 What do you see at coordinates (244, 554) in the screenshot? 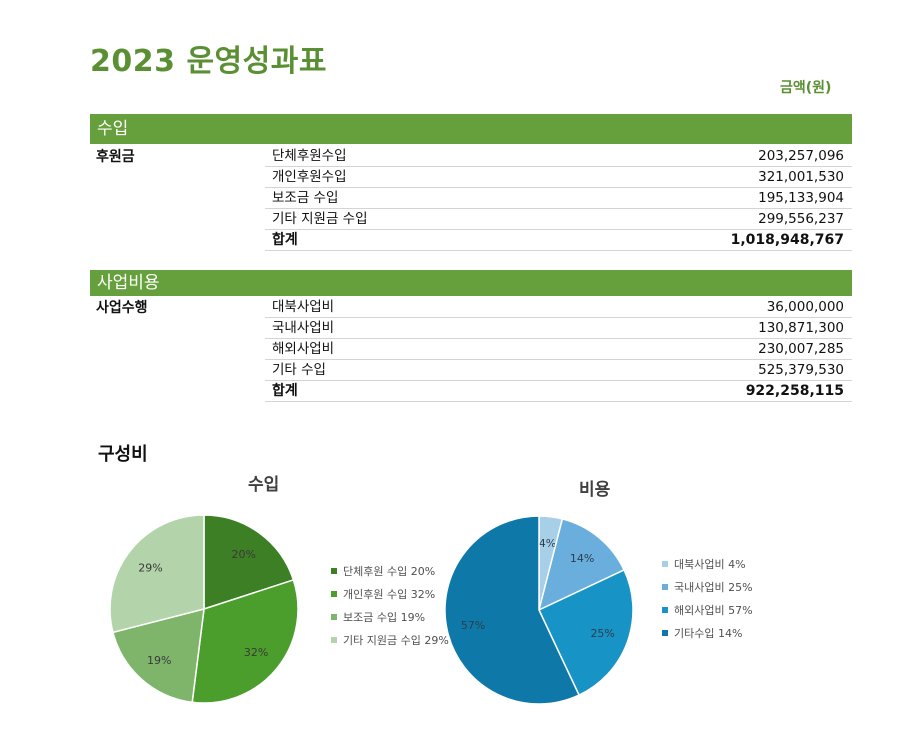
I see `pie-data-label: 20%` at bounding box center [244, 554].